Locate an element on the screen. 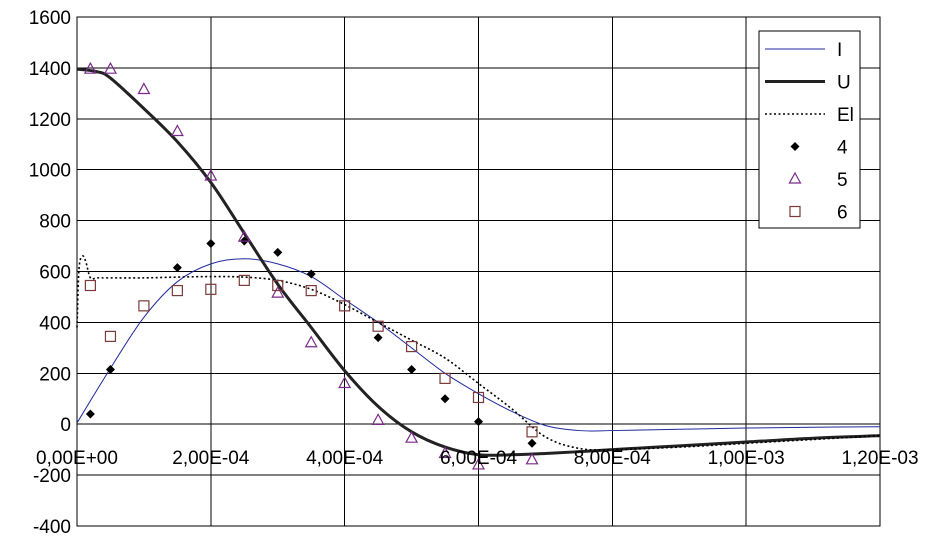 The width and height of the screenshot is (939, 546). legend-item: U is located at coordinates (808, 83).